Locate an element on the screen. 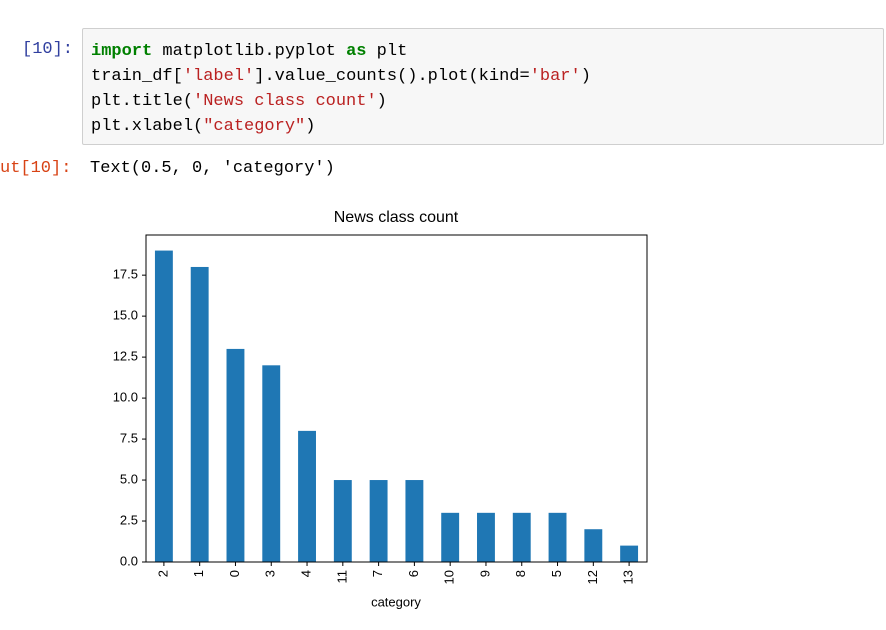  code-text: ].value_counts().plot(kind= is located at coordinates (392, 76).